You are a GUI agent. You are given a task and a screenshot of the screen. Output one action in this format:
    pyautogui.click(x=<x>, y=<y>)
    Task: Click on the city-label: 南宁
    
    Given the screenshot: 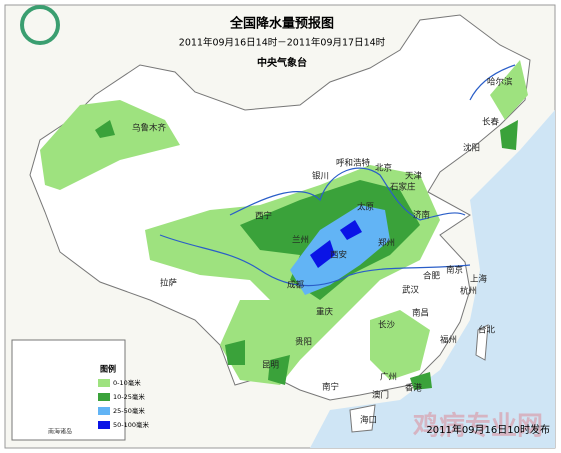 What is the action you would take?
    pyautogui.click(x=330, y=387)
    